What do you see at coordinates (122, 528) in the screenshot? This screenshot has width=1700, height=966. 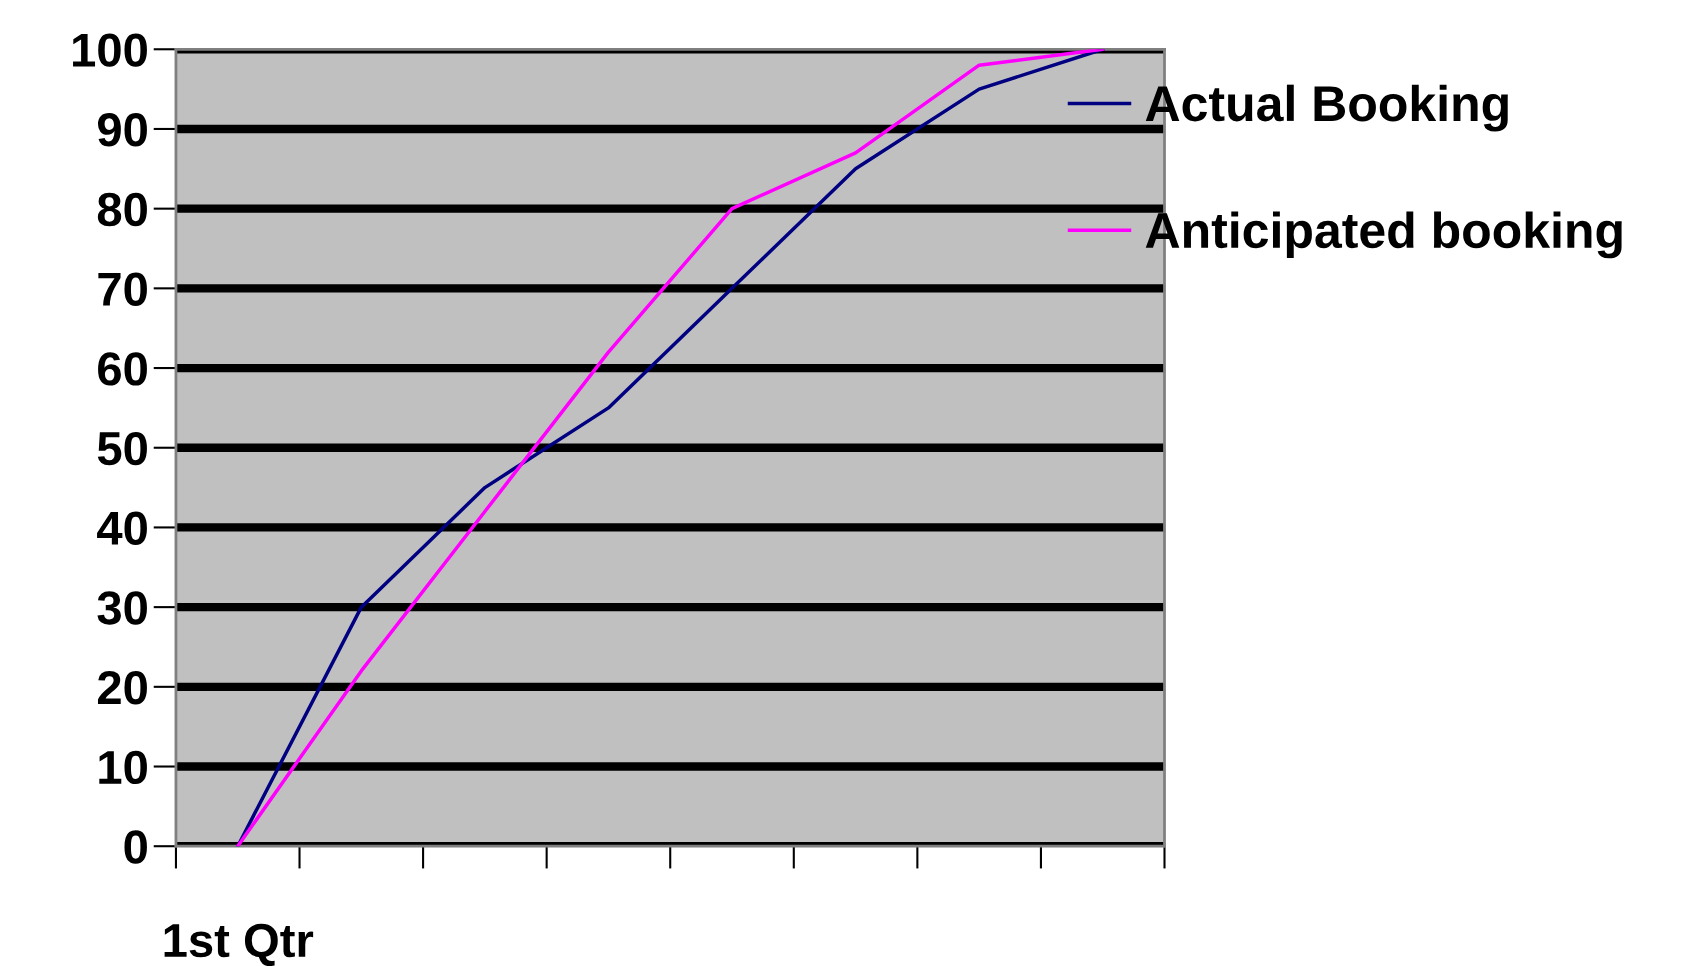 I see `y-tick-label: 40` at bounding box center [122, 528].